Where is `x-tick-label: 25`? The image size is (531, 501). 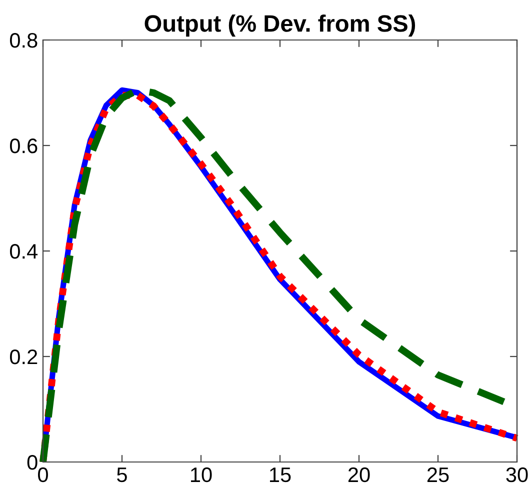
x-tick-label: 25 is located at coordinates (438, 474).